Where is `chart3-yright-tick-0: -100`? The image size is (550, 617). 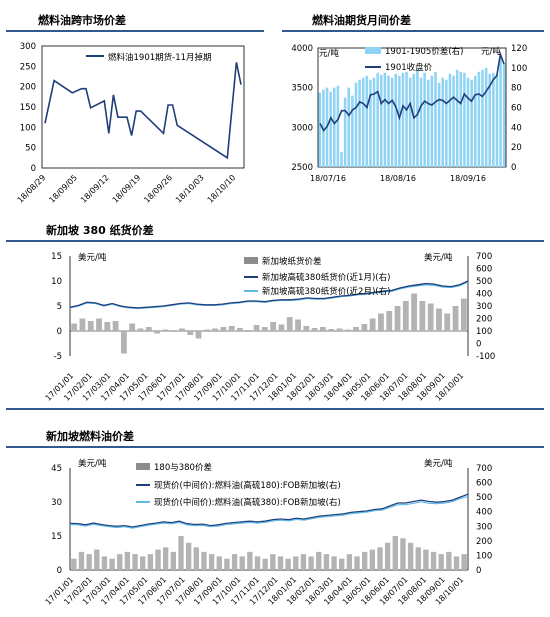 chart3-yright-tick-0: -100 is located at coordinates (485, 357).